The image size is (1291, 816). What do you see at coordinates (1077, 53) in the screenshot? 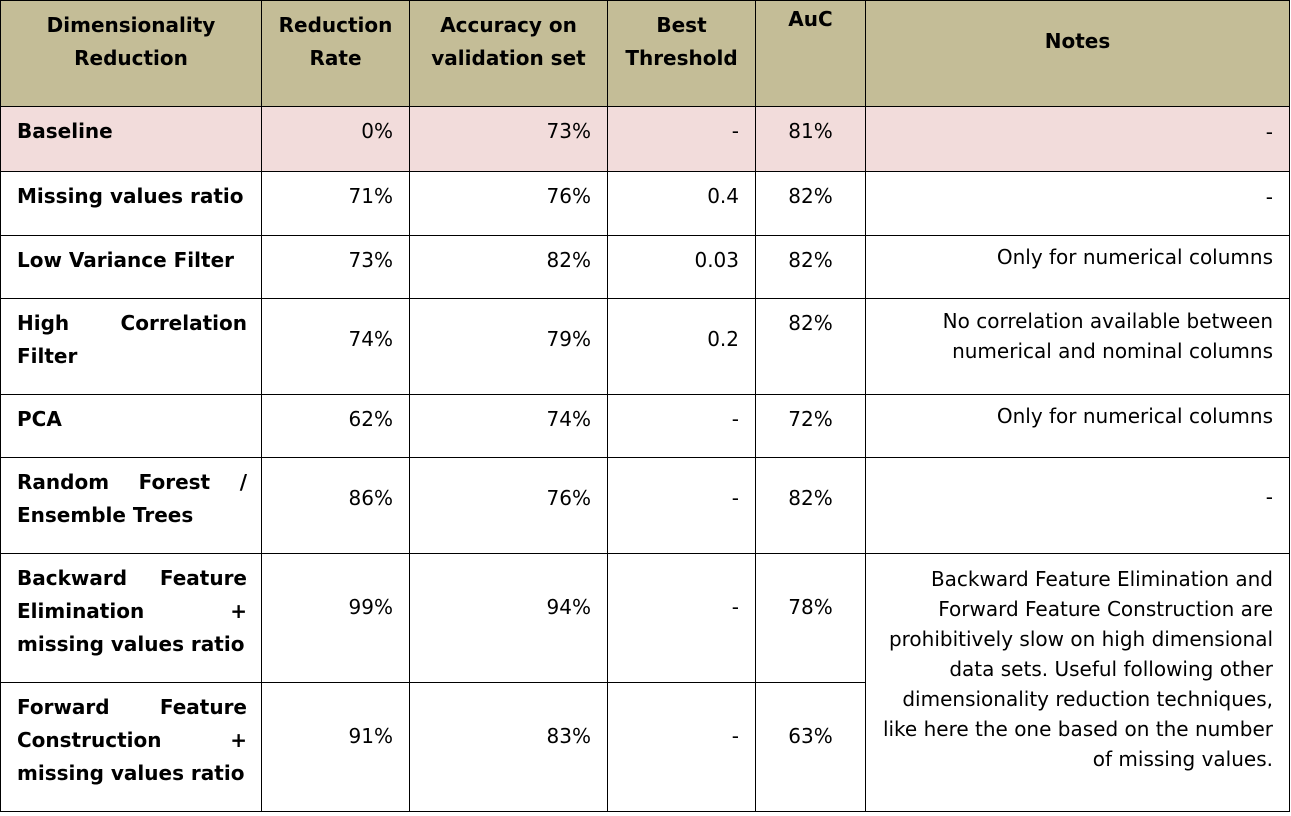
I see `header-notes: Notes` at bounding box center [1077, 53].